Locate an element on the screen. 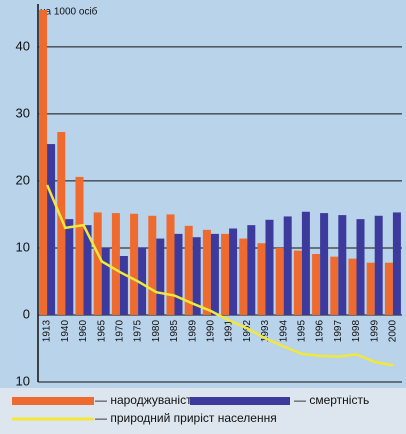  y-tick-label: 30 is located at coordinates (23, 112).